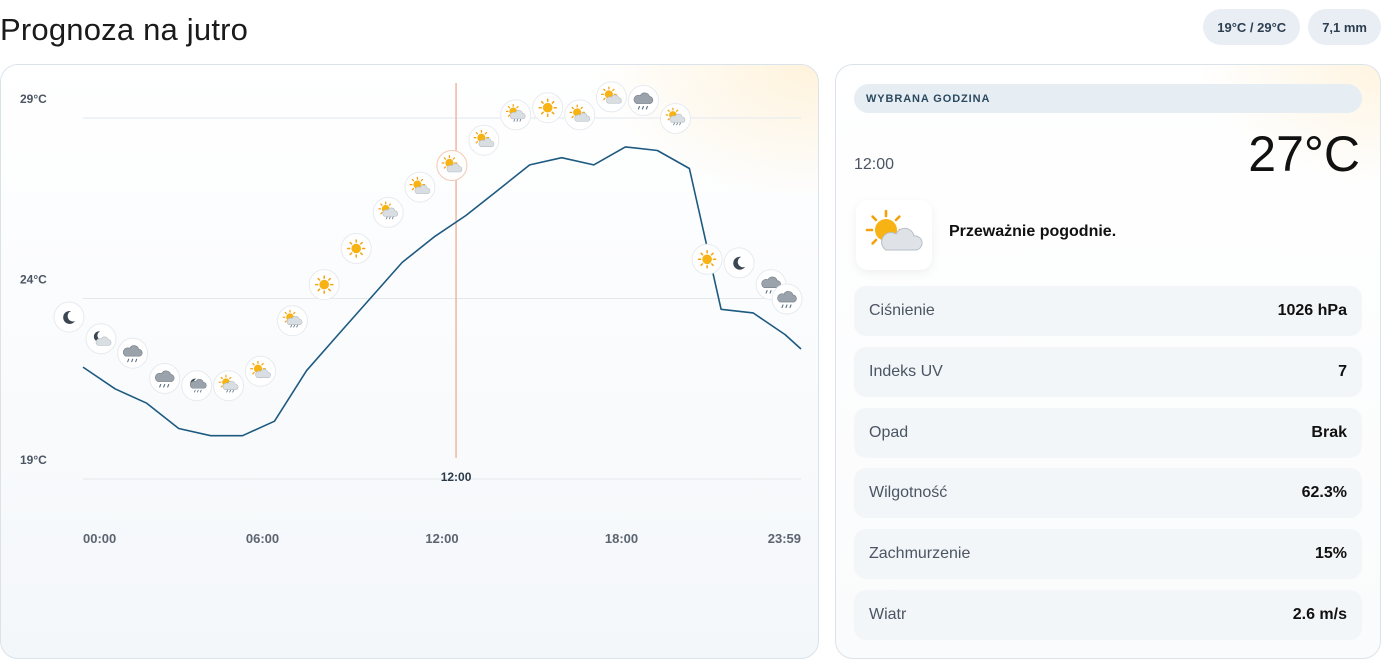  Describe the element at coordinates (1342, 371) in the screenshot. I see `metric-value: 7` at that location.